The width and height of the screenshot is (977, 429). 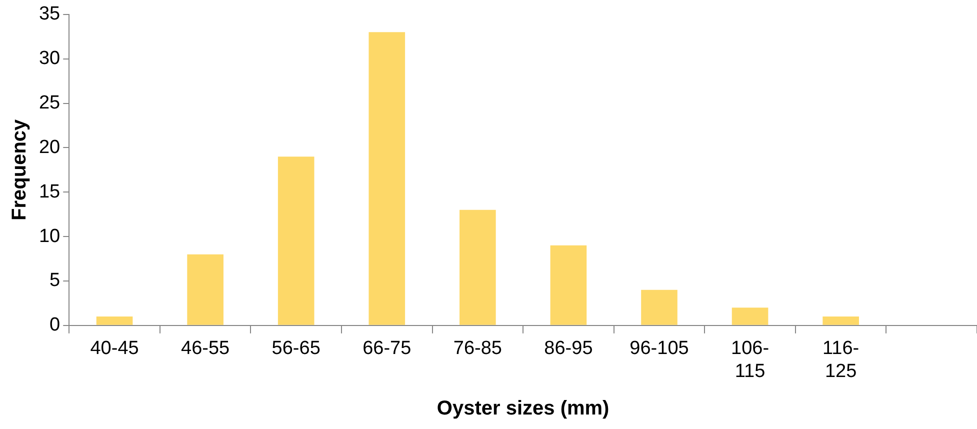 What do you see at coordinates (49, 236) in the screenshot?
I see `y-tick-label: 10` at bounding box center [49, 236].